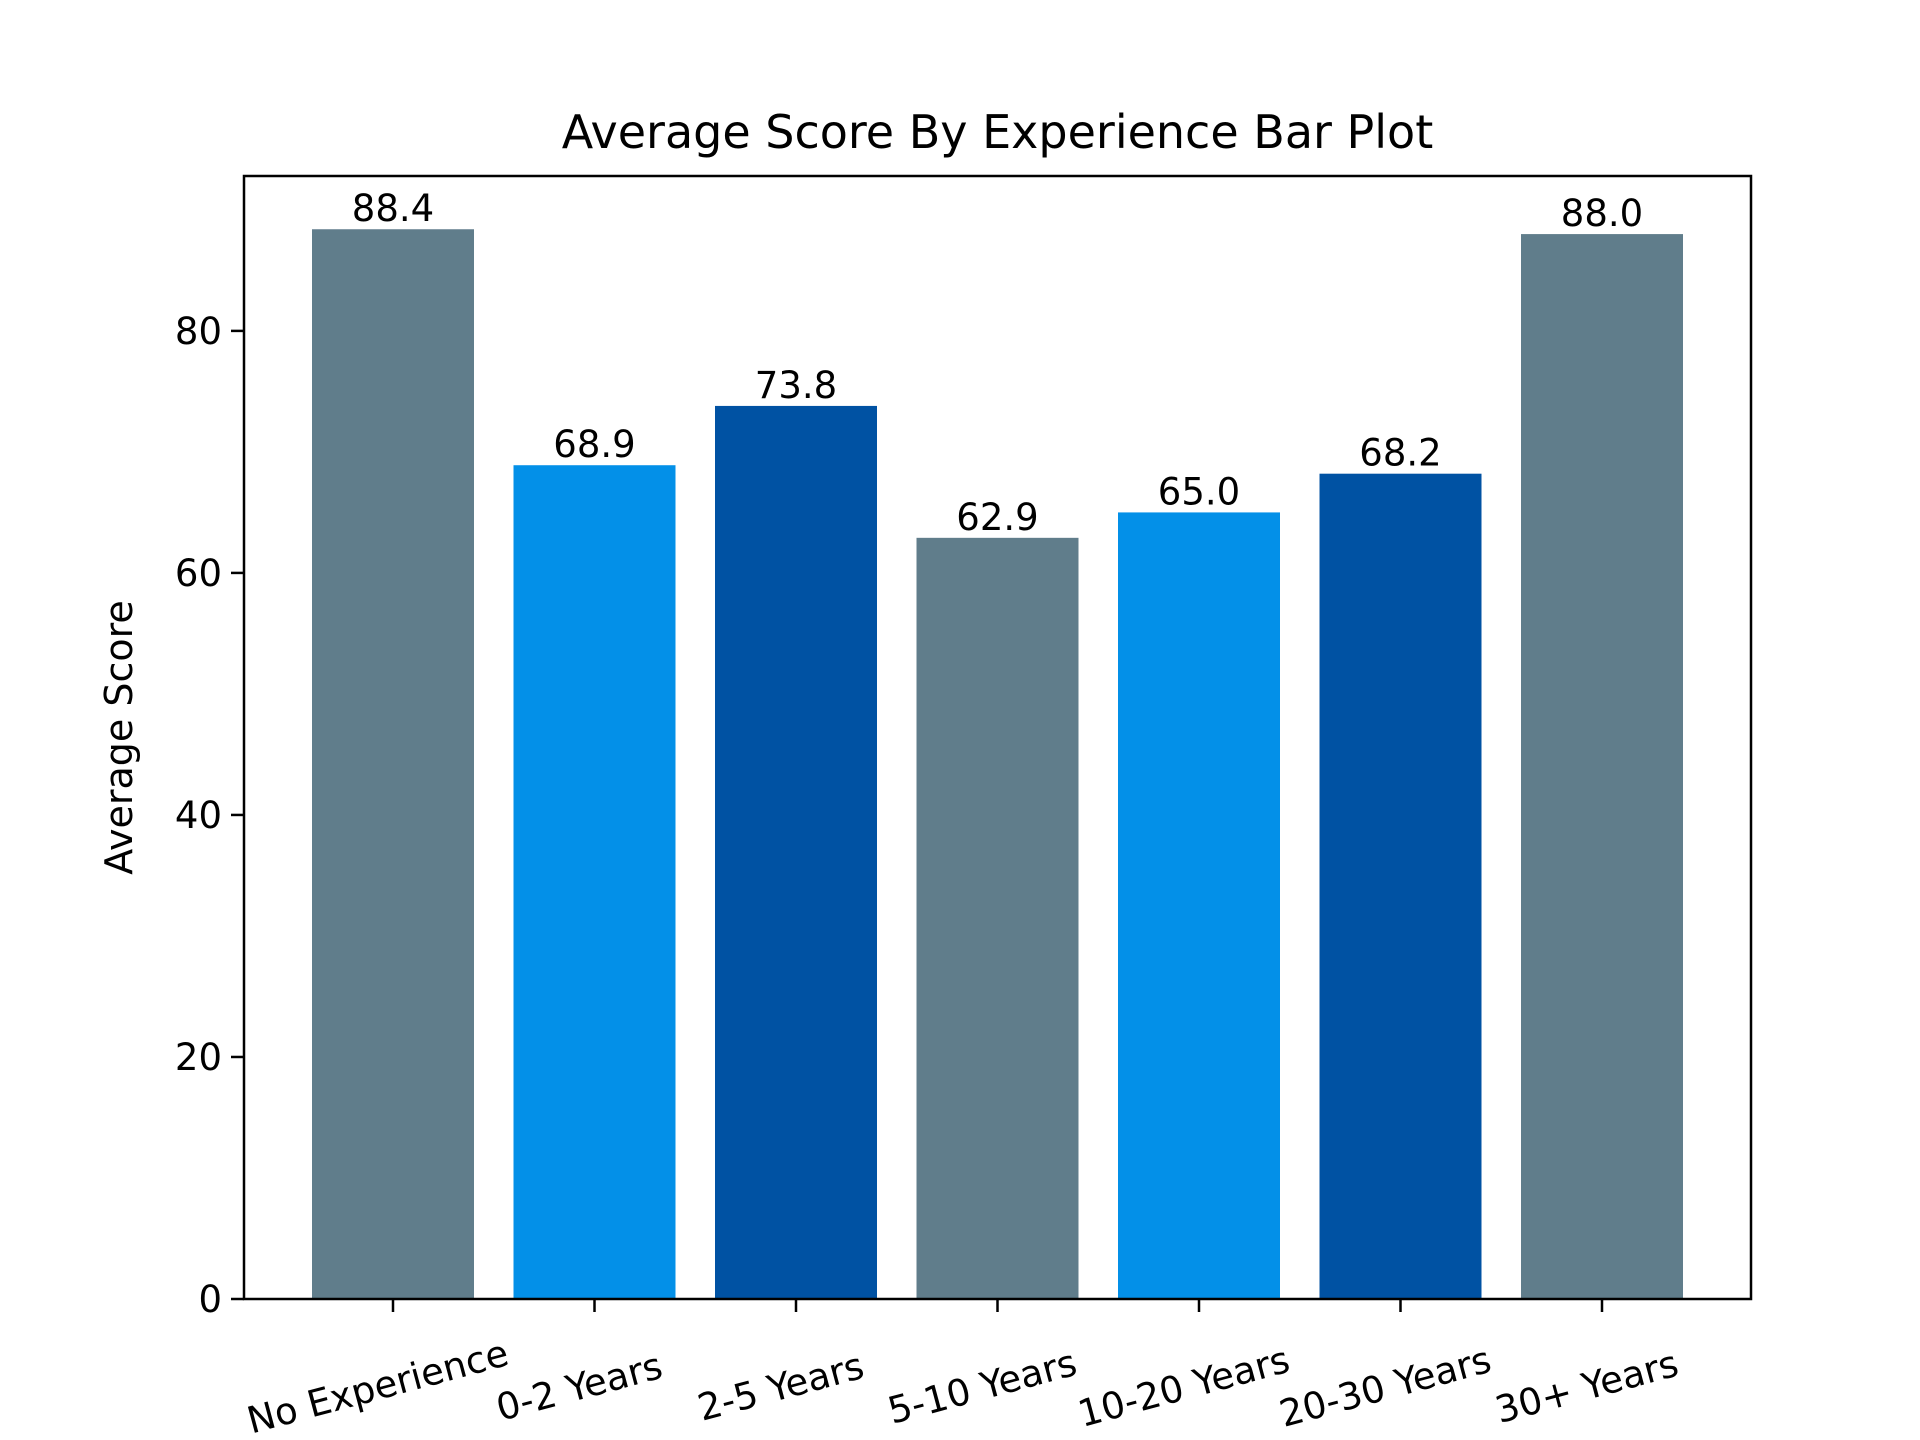  Describe the element at coordinates (210, 1299) in the screenshot. I see `y-tick-label-0: 0` at that location.